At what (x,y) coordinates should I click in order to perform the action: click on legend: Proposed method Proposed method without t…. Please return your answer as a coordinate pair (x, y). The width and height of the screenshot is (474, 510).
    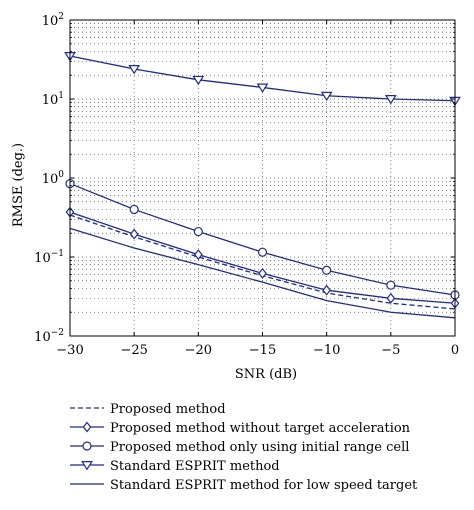
    Looking at the image, I should click on (244, 447).